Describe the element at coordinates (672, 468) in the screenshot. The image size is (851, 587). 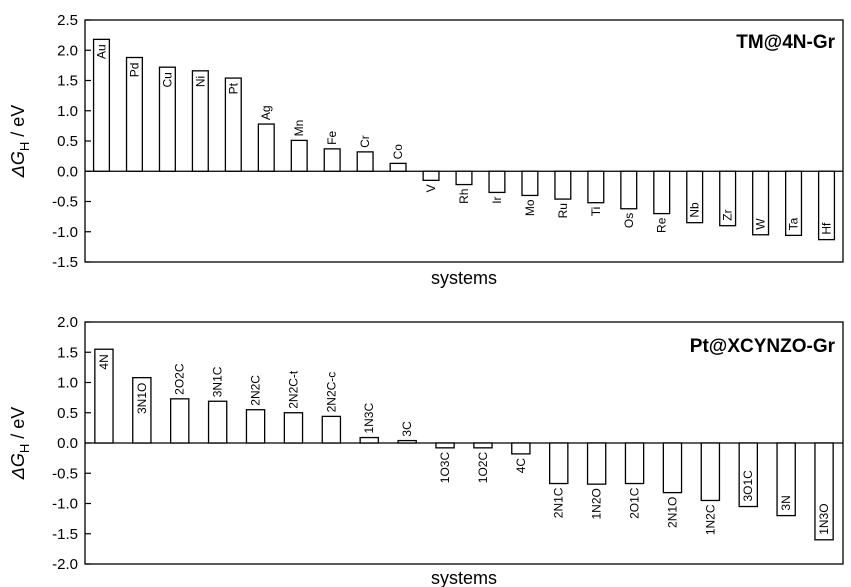
I see `bar-2n1o` at that location.